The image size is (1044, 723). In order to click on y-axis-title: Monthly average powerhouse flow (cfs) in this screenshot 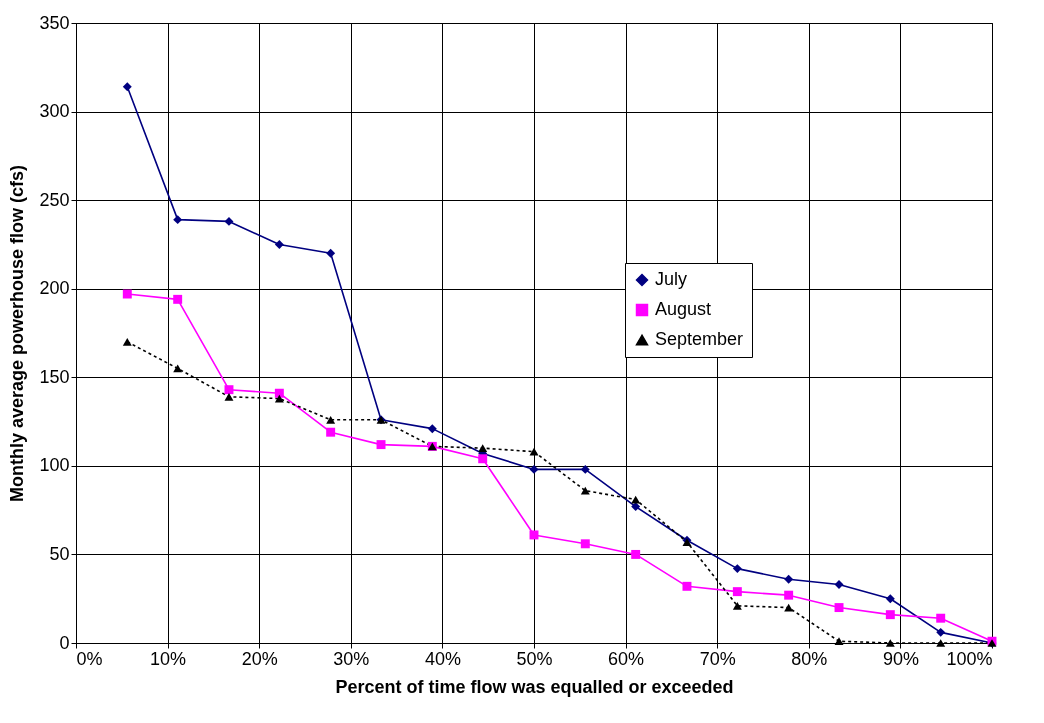, I will do `click(17, 333)`.